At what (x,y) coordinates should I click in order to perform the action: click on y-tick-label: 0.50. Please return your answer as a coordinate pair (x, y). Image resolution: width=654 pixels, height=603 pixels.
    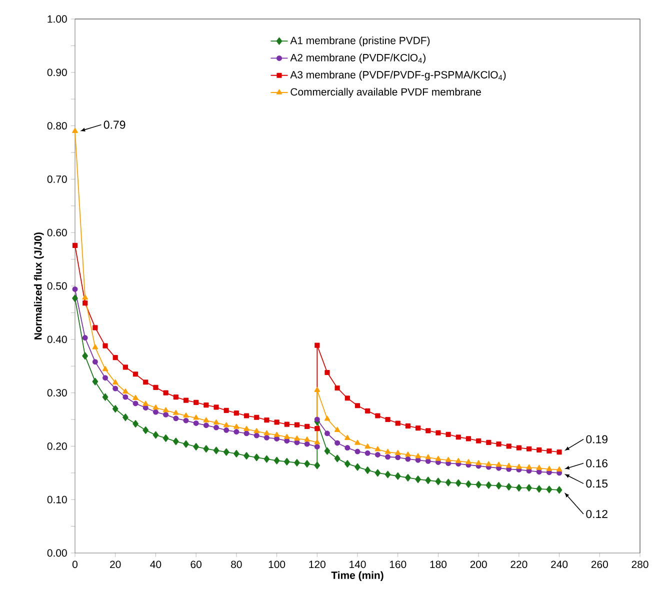
    Looking at the image, I should click on (57, 286).